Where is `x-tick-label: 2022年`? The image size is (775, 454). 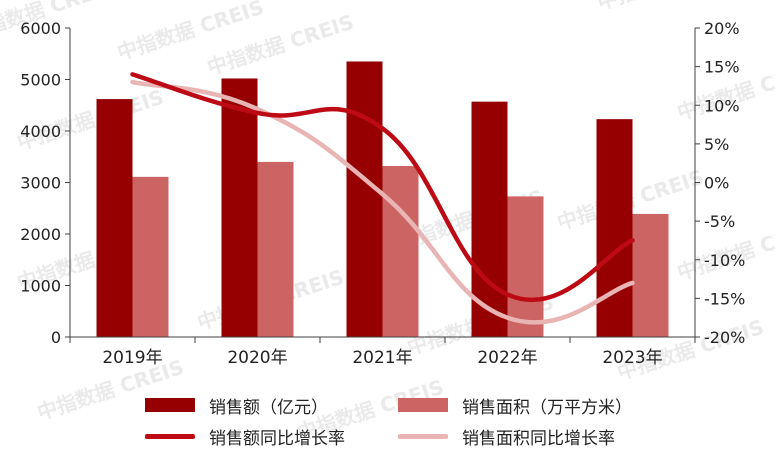
x-tick-label: 2022年 is located at coordinates (507, 358).